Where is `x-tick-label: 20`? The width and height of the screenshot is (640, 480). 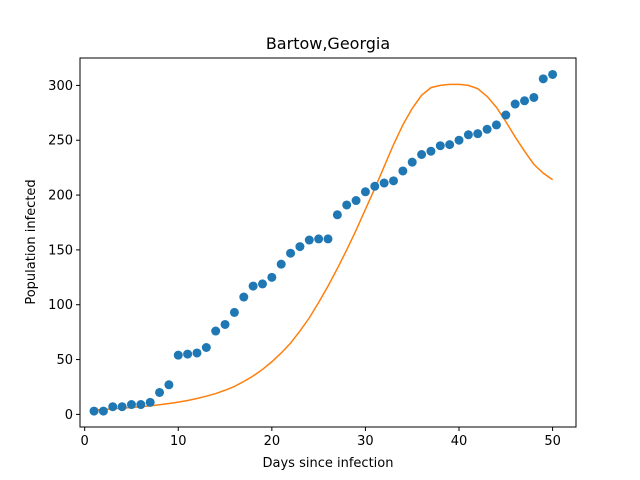 x-tick-label: 20 is located at coordinates (272, 441).